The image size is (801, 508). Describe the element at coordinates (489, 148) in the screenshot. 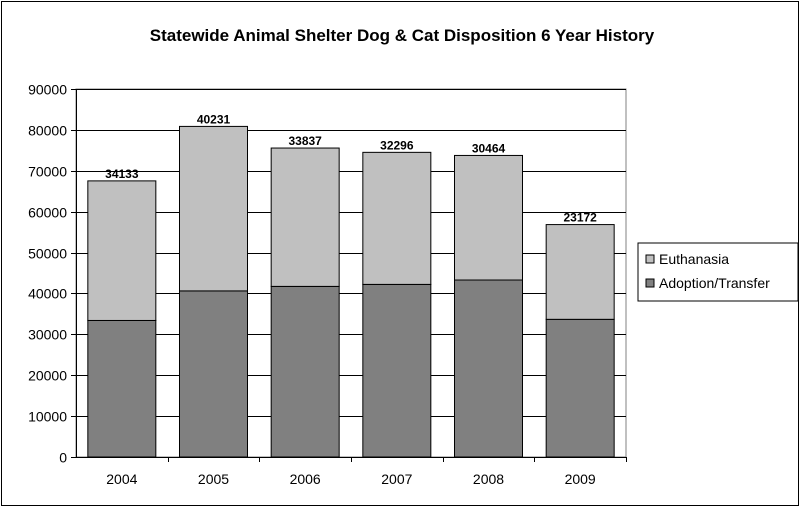

I see `data-label-euthanasia-2008: 30464` at that location.